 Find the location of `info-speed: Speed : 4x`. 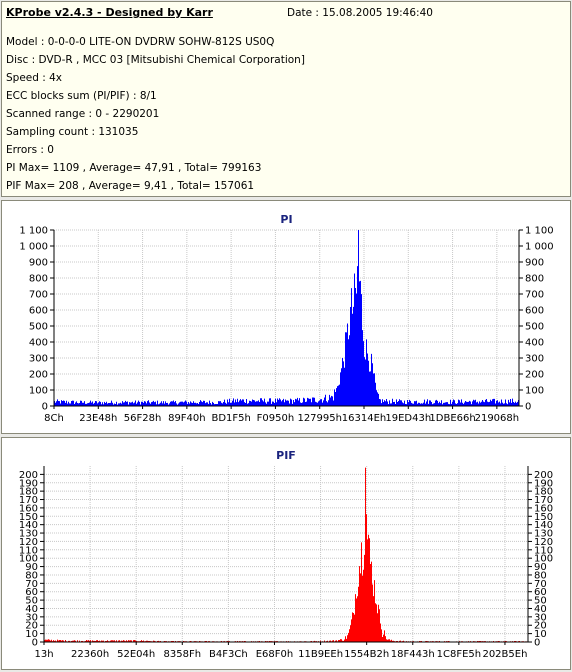

info-speed: Speed : 4x is located at coordinates (34, 78).